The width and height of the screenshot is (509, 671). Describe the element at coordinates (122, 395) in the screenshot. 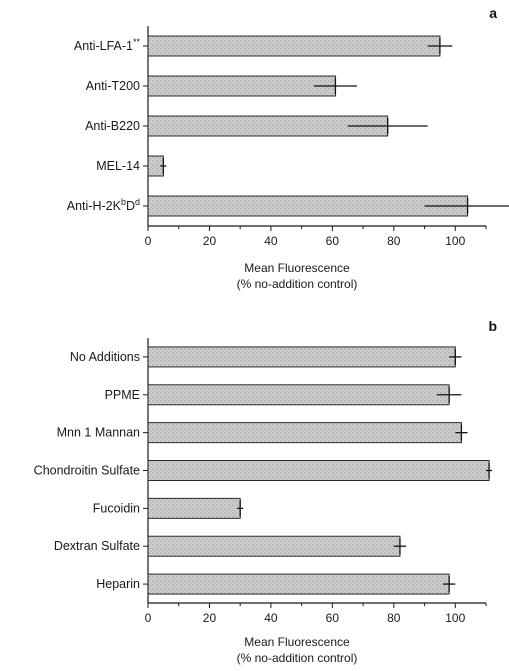

I see `category-label: PPME` at that location.